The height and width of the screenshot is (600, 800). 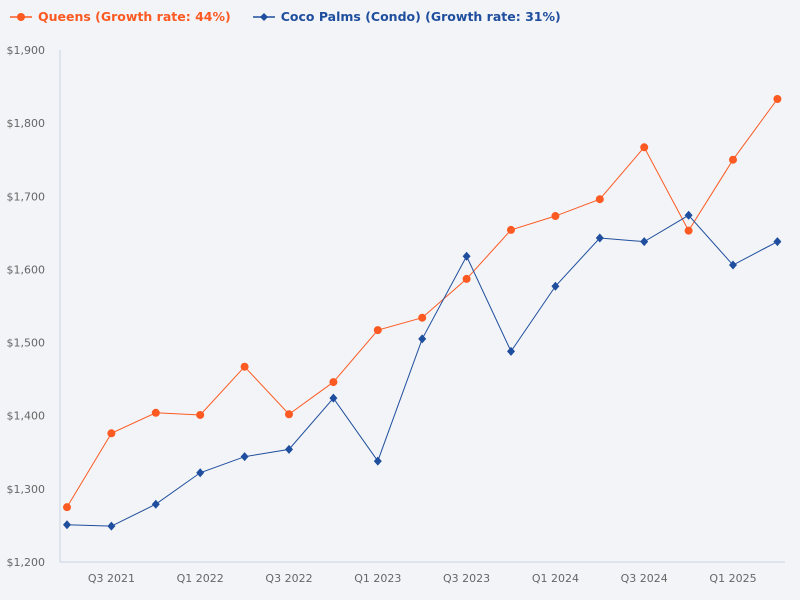 What do you see at coordinates (26, 123) in the screenshot?
I see `y-tick-label: $1,800` at bounding box center [26, 123].